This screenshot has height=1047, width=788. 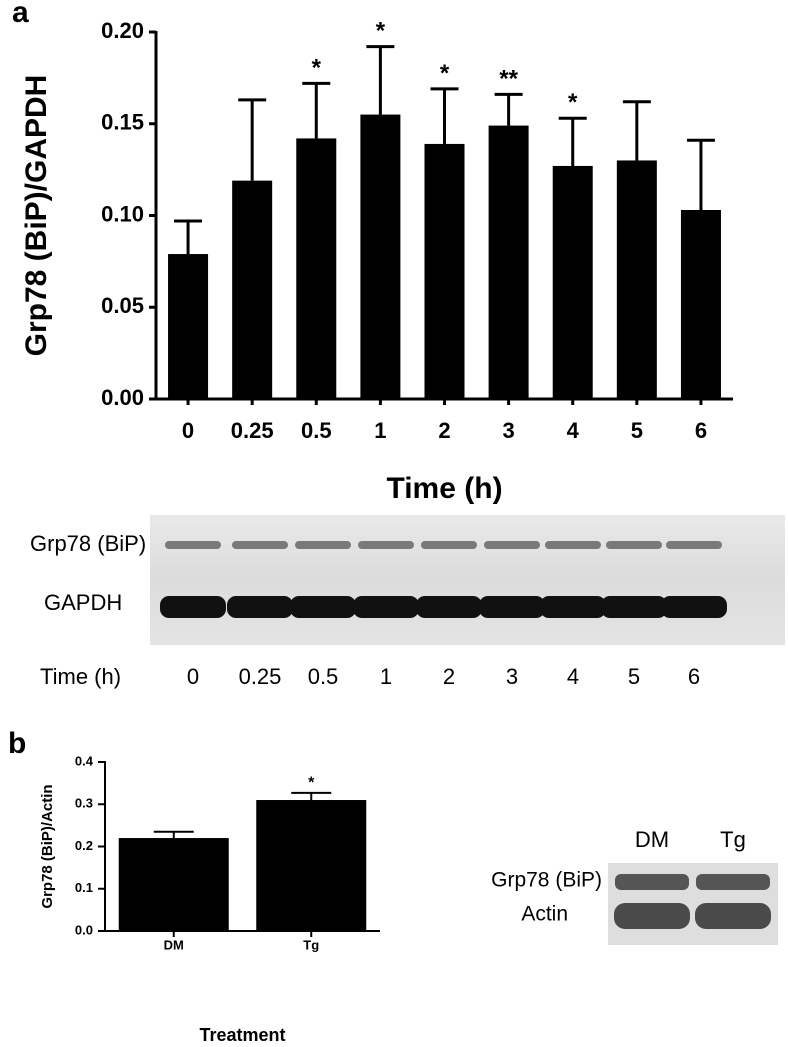 What do you see at coordinates (252, 430) in the screenshot?
I see `x-tick-label: 0.25` at bounding box center [252, 430].